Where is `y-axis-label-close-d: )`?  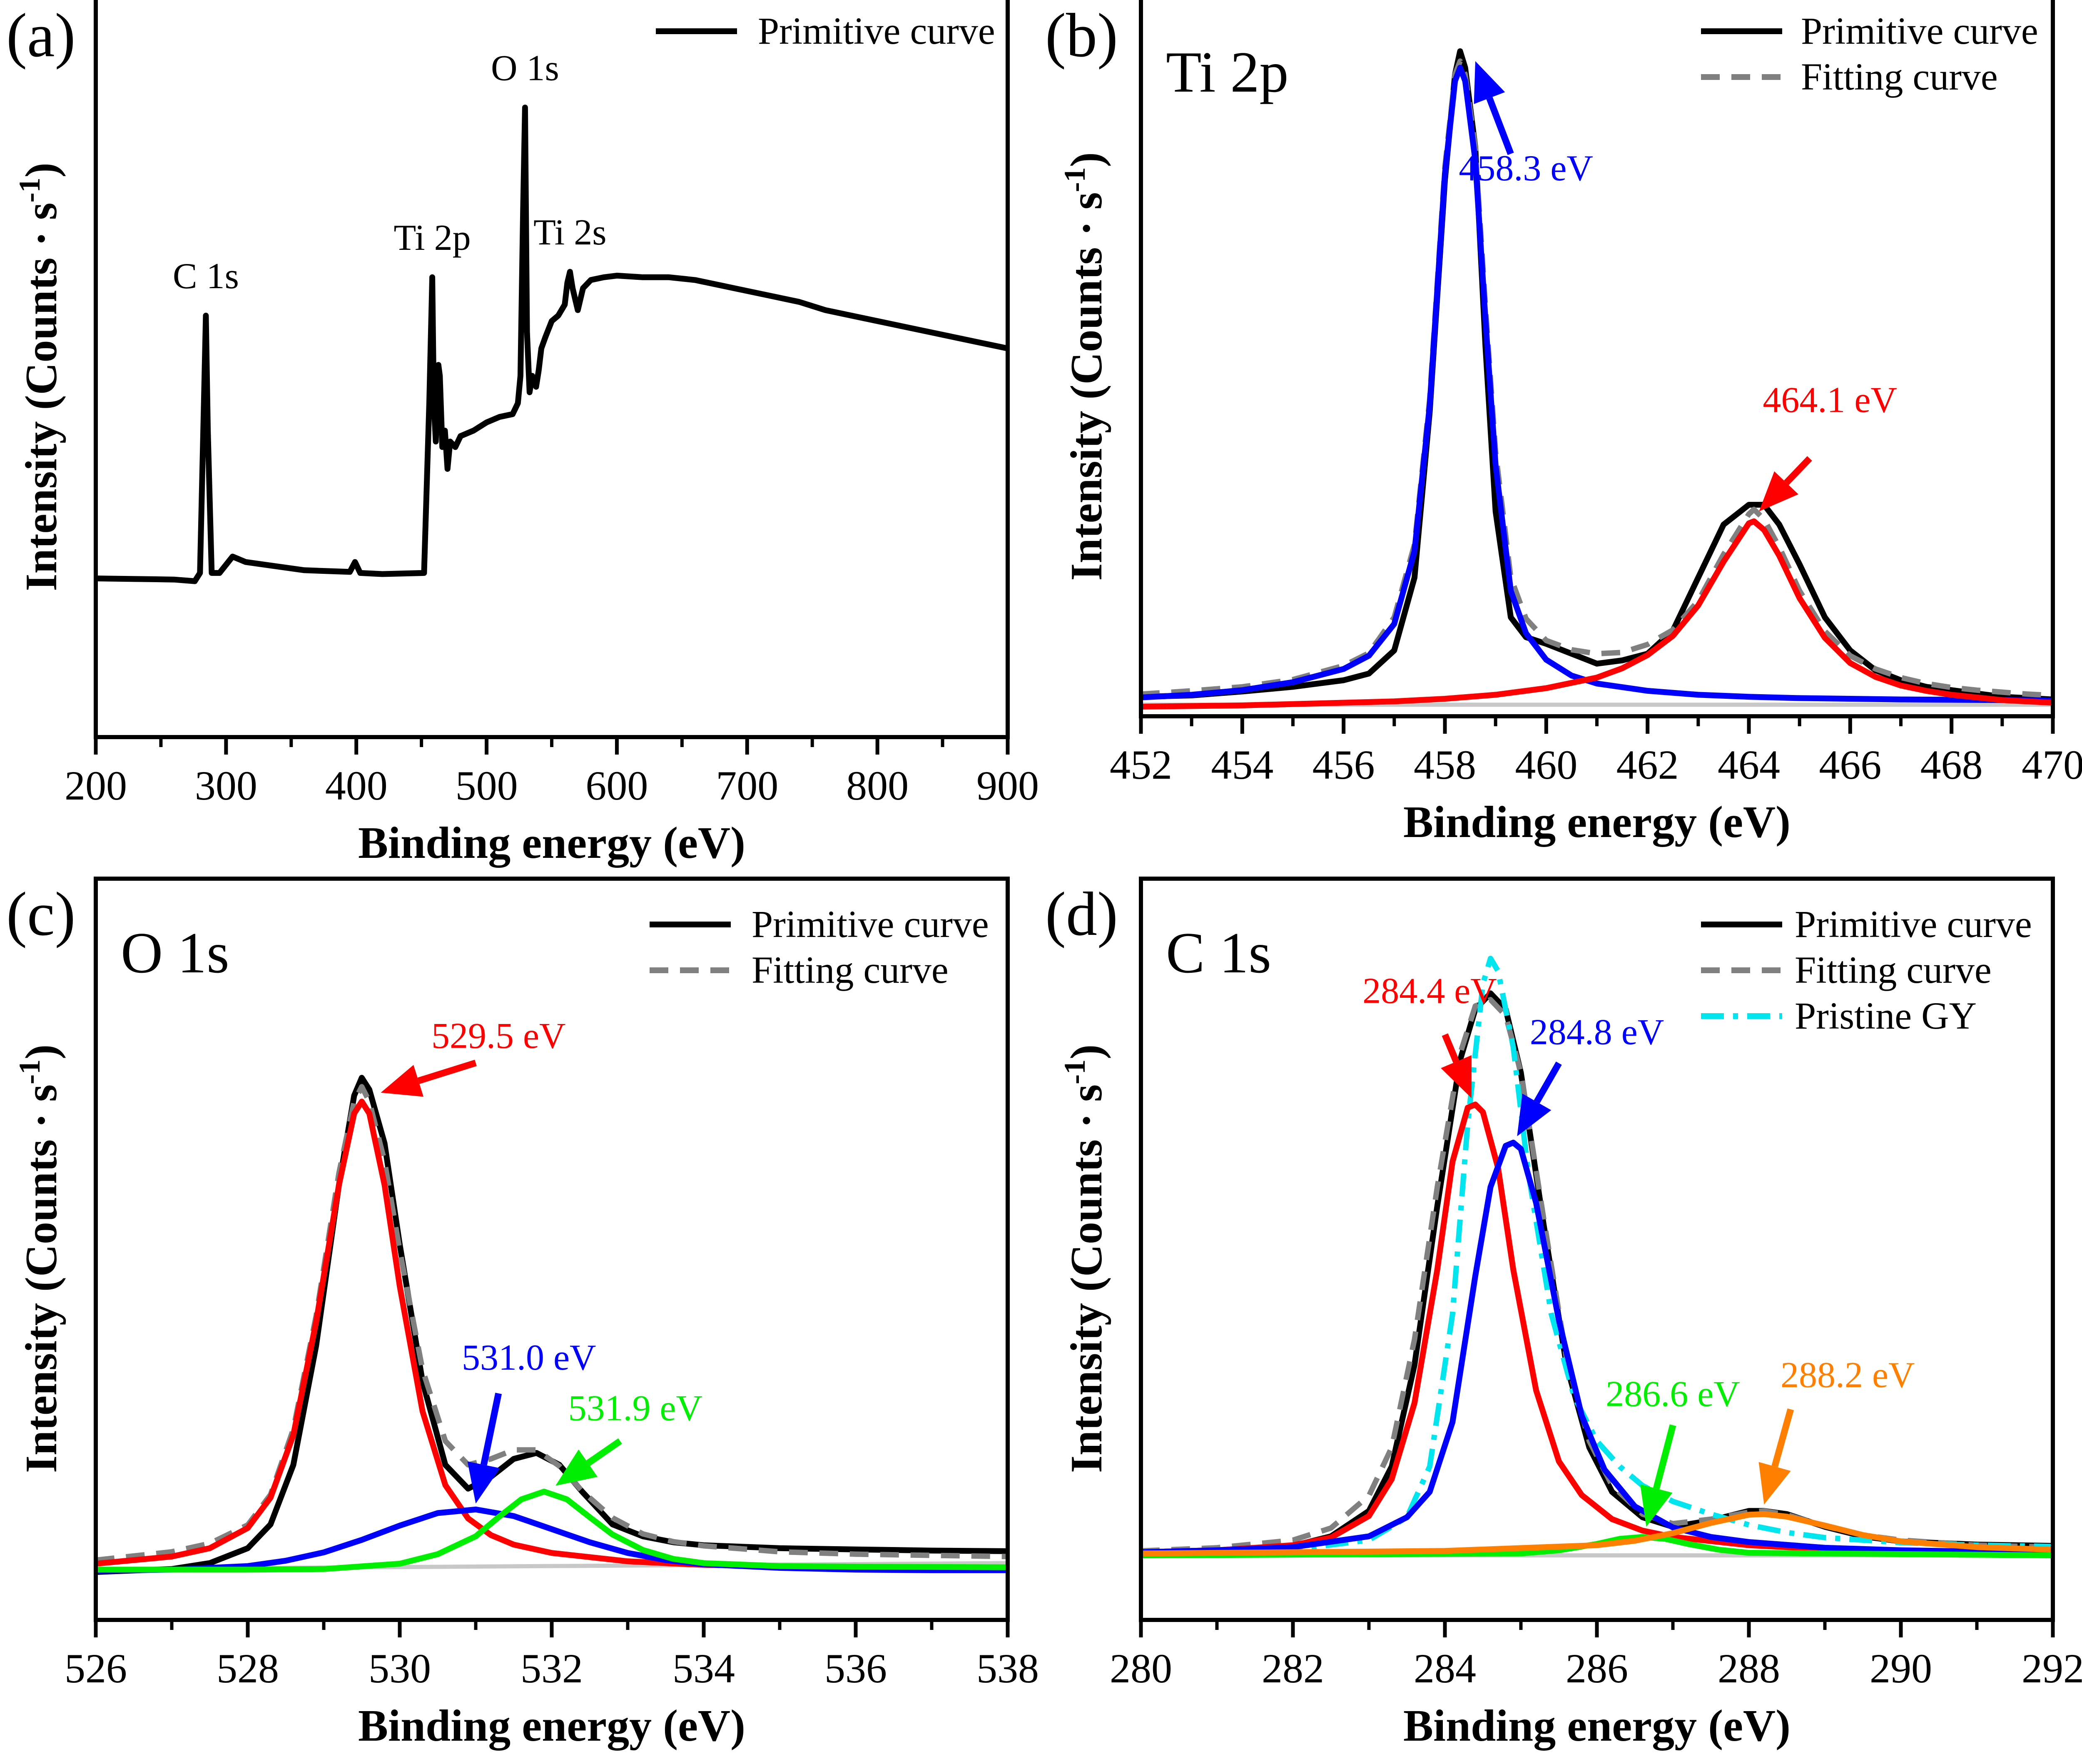 y-axis-label-close-d: ) is located at coordinates (1086, 1051).